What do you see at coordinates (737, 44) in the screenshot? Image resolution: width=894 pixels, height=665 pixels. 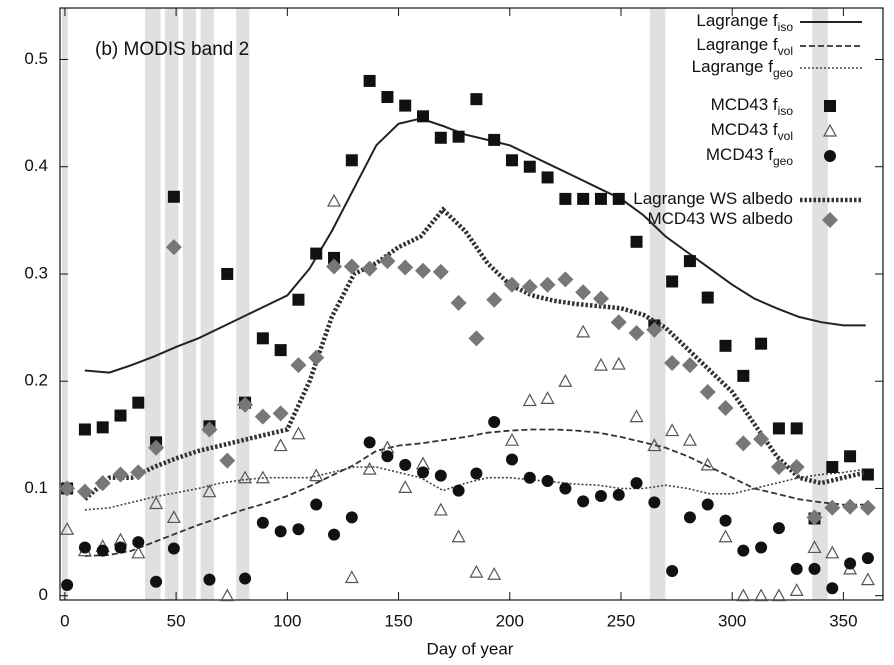 I see `legend-name: Lagrange f` at bounding box center [737, 44].